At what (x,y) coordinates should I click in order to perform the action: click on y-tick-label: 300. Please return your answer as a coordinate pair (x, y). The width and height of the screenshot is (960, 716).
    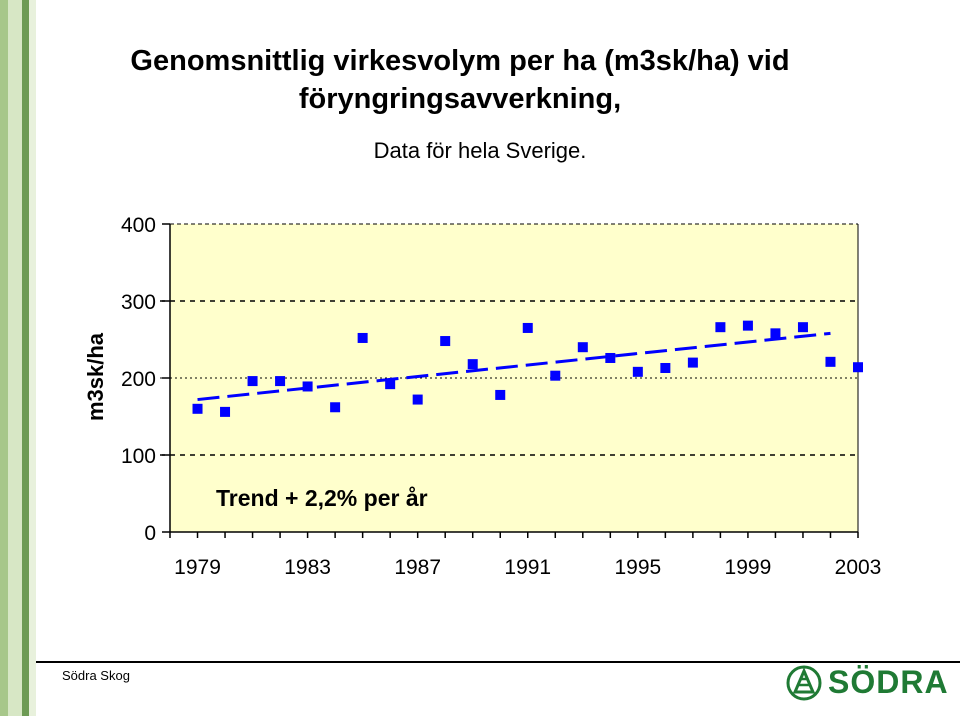
    Looking at the image, I should click on (138, 302).